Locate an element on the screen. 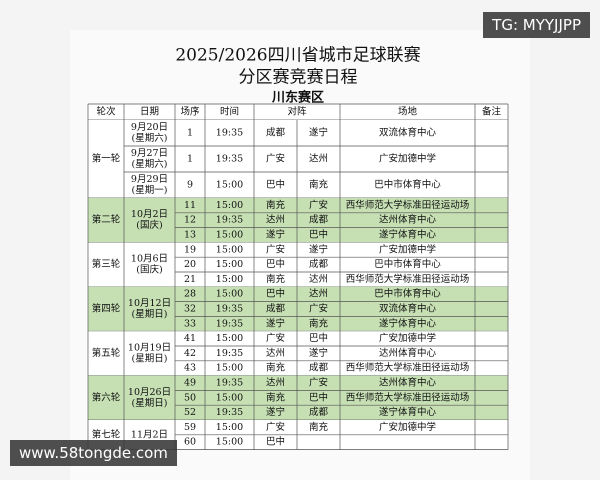  round-name: 第五轮 is located at coordinates (106, 353).